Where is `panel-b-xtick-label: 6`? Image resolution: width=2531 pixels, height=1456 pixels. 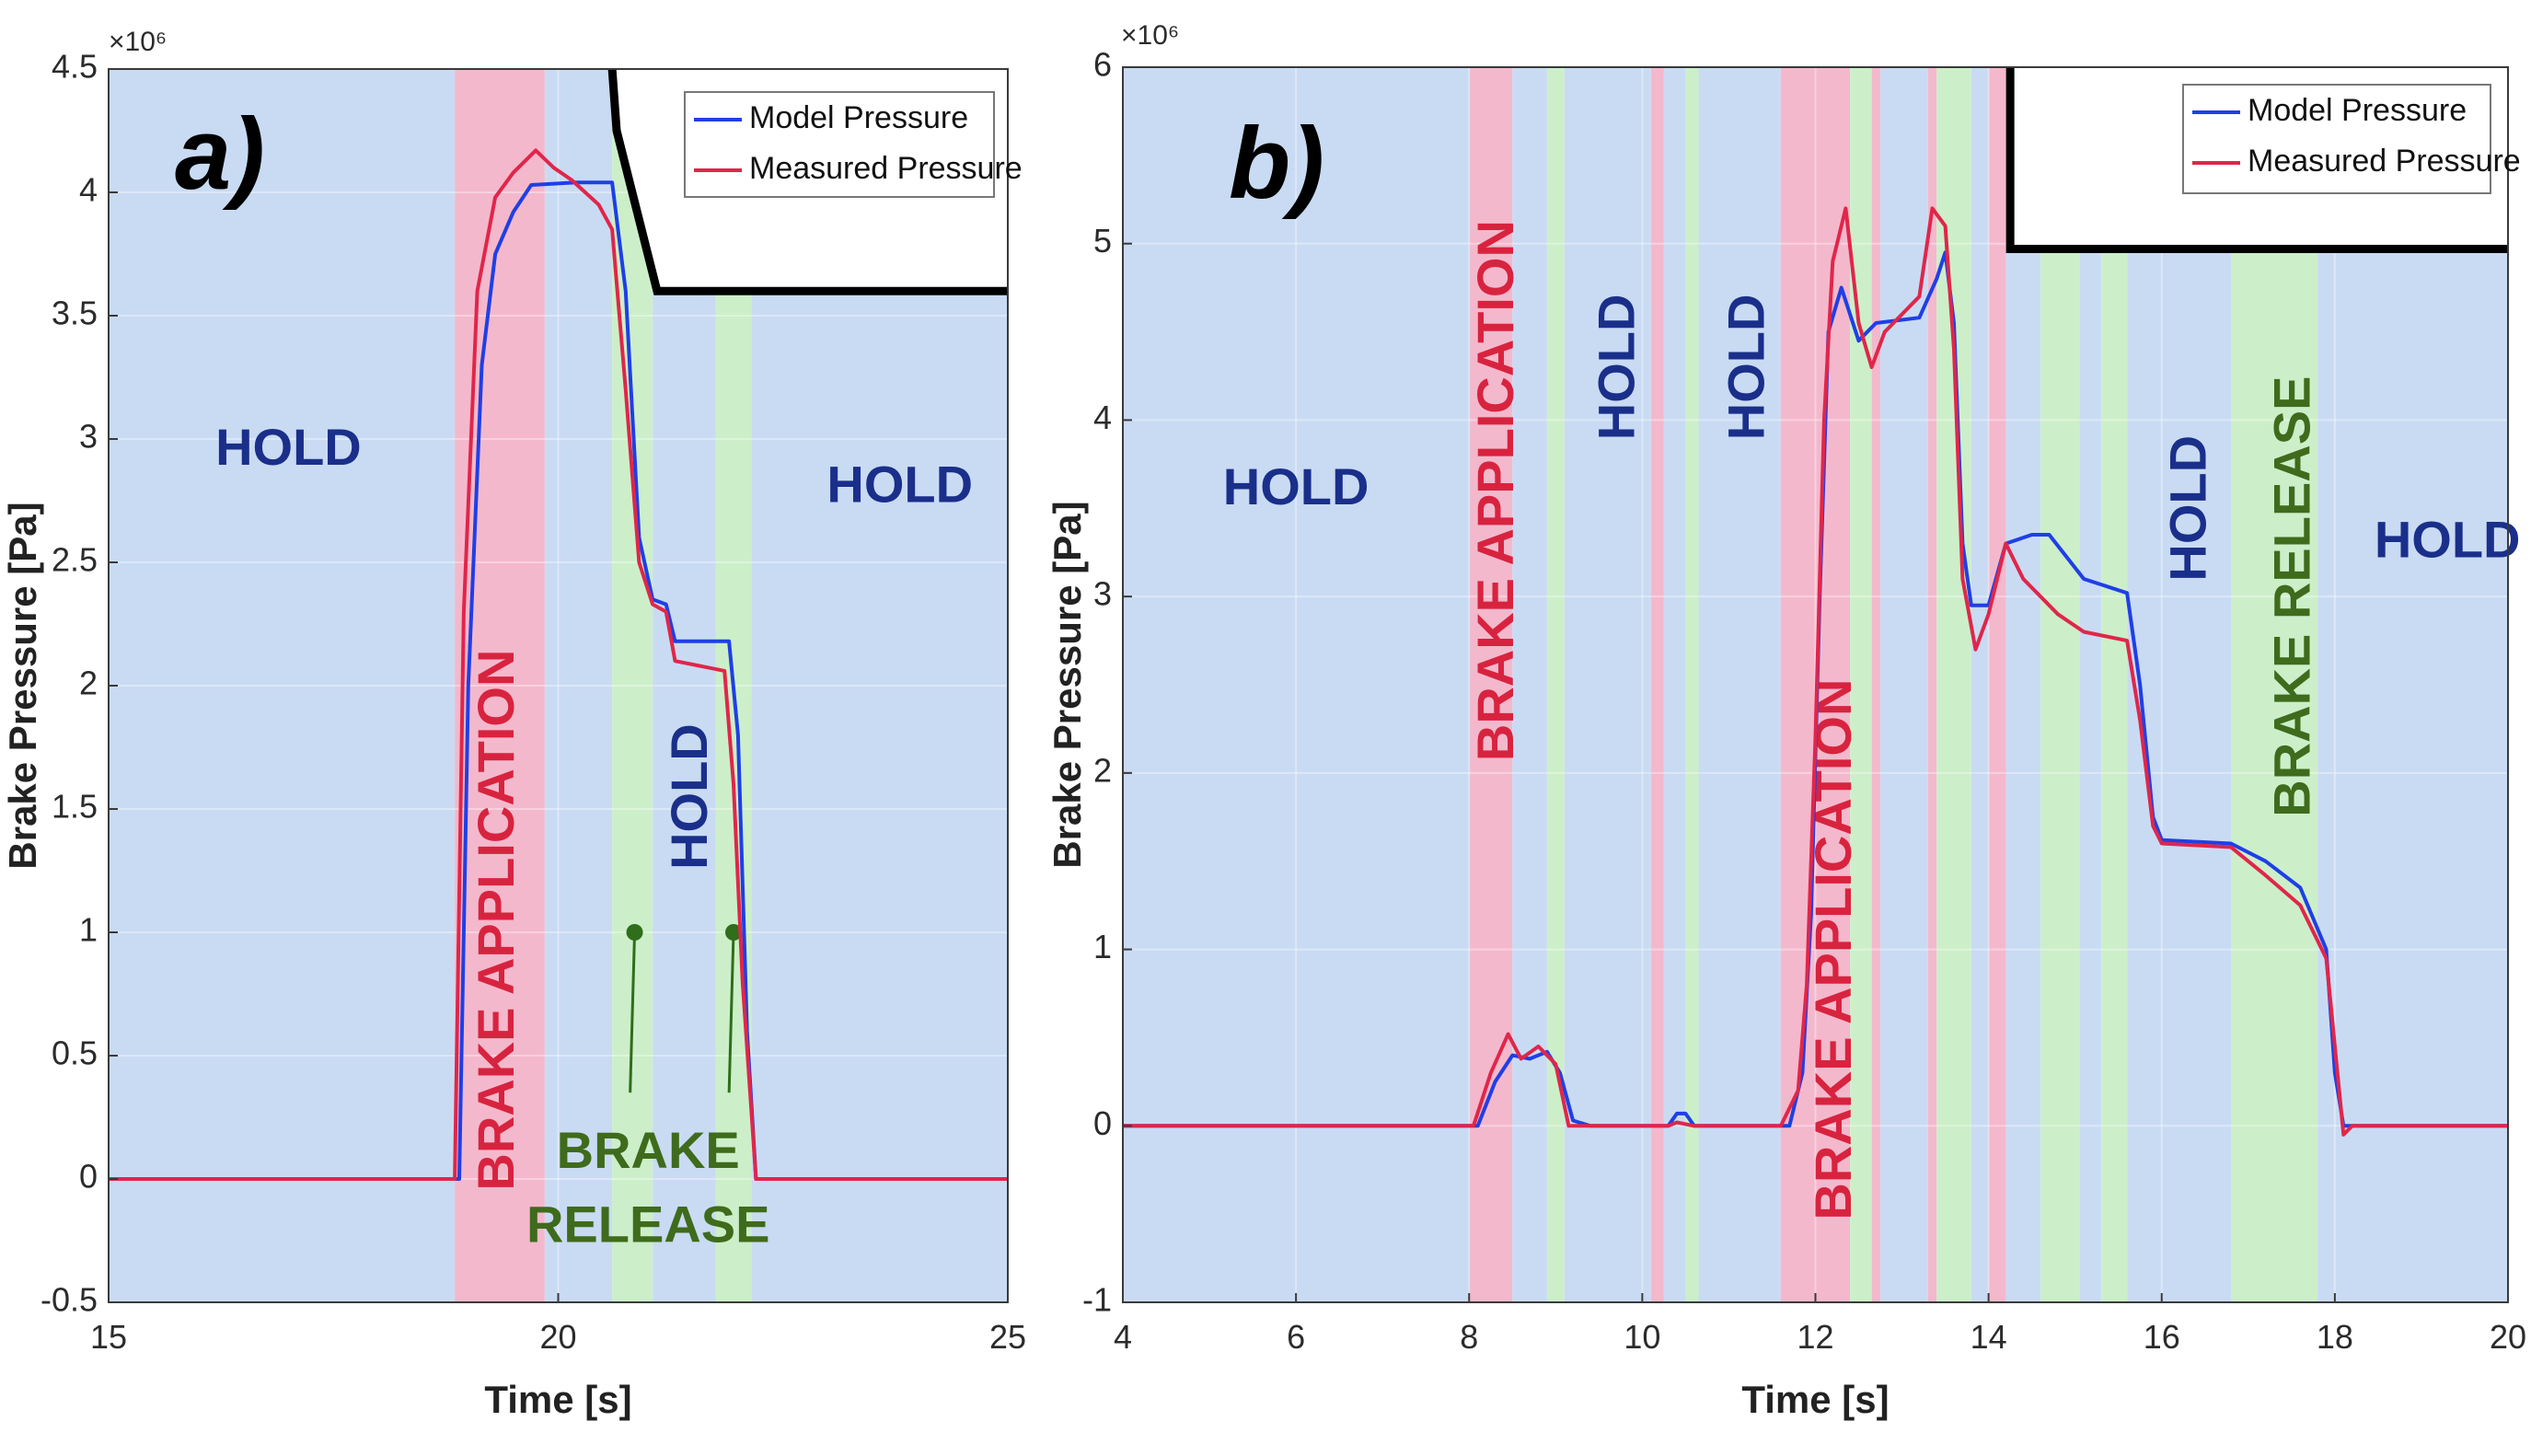
panel-b-xtick-label: 6 is located at coordinates (1296, 1337).